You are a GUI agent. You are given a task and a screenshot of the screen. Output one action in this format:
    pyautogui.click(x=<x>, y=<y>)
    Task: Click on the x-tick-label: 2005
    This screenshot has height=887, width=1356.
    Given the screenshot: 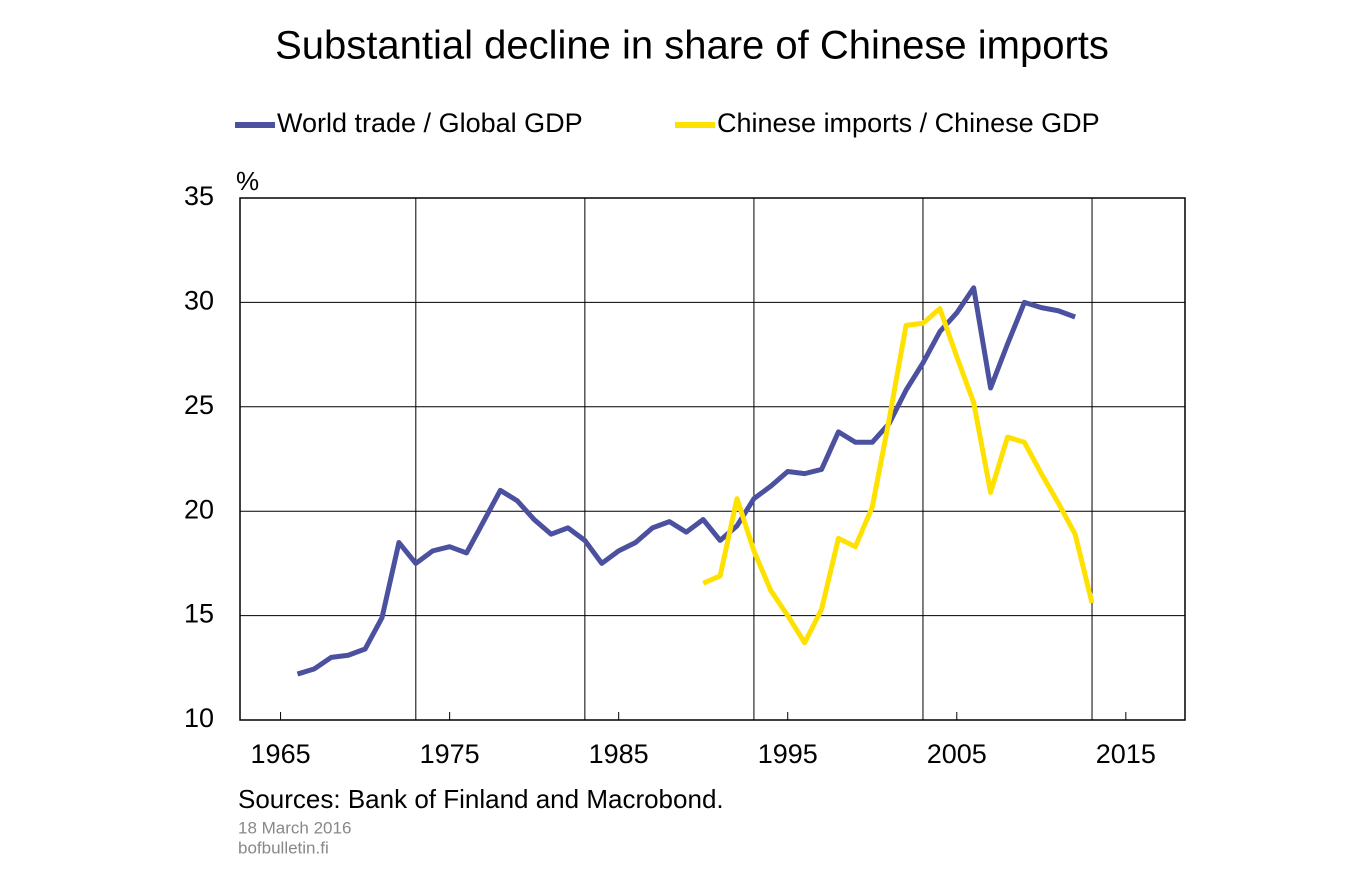 What is the action you would take?
    pyautogui.click(x=957, y=754)
    